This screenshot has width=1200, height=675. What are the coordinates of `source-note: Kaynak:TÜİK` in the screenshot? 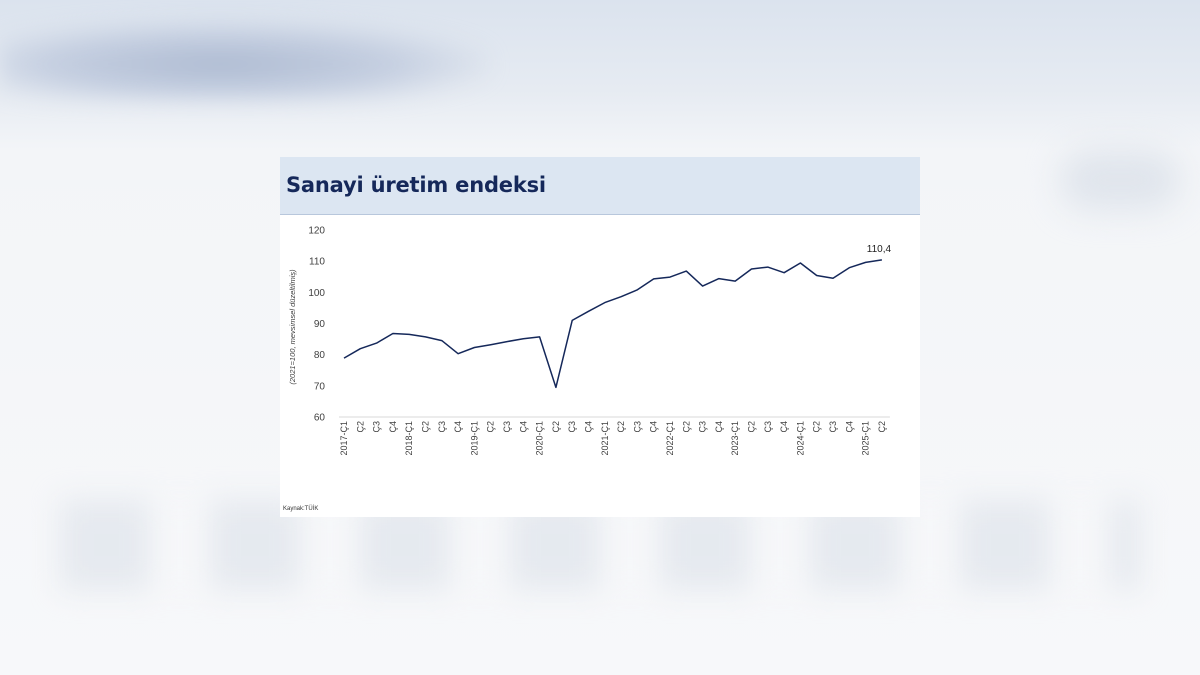 It's located at (301, 509).